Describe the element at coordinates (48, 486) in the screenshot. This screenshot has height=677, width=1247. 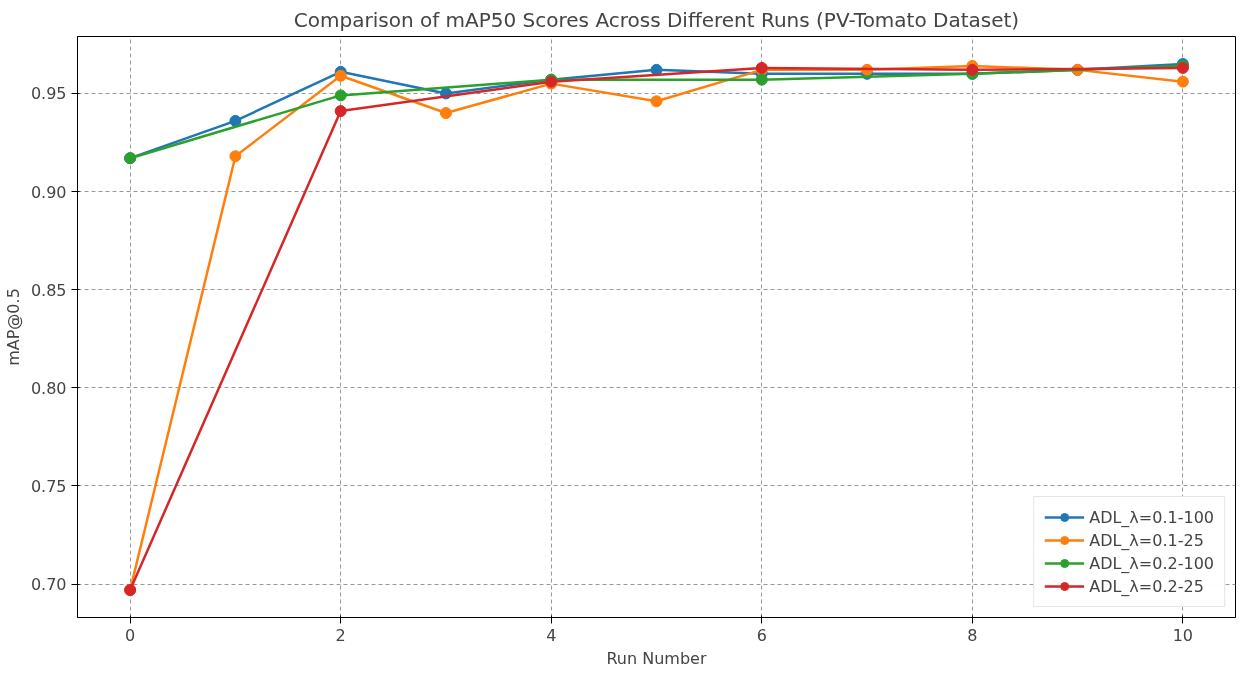
I see `y-tick-label: 0.75` at that location.